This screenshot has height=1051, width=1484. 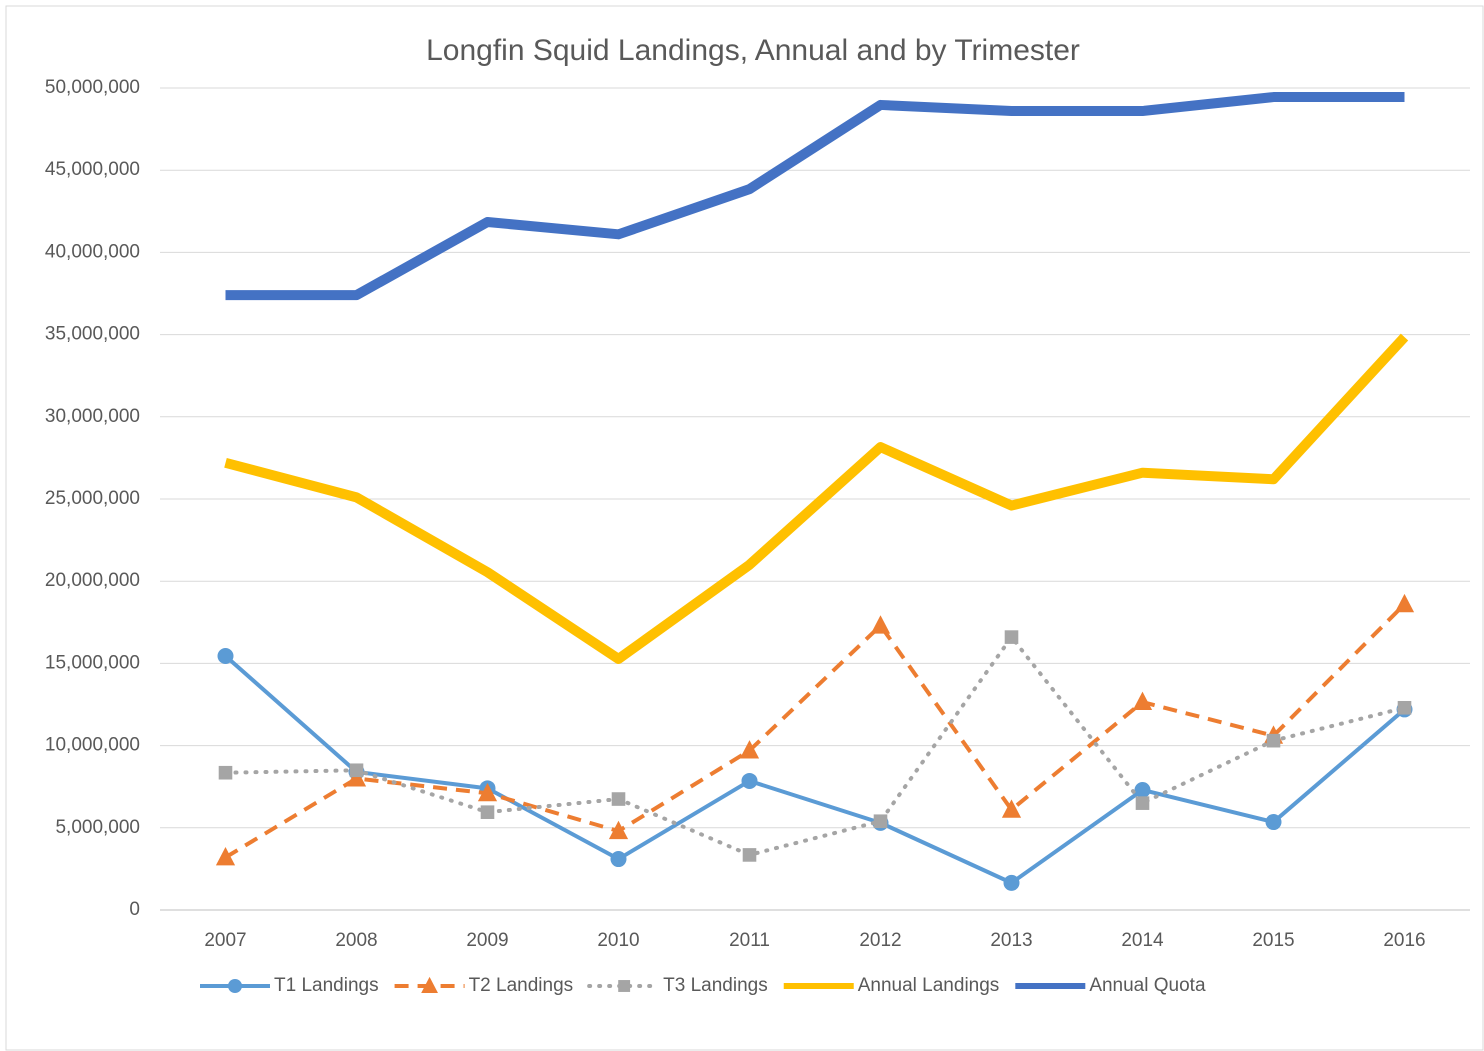 I want to click on y-tick-label: 45,000,000, so click(x=92, y=169).